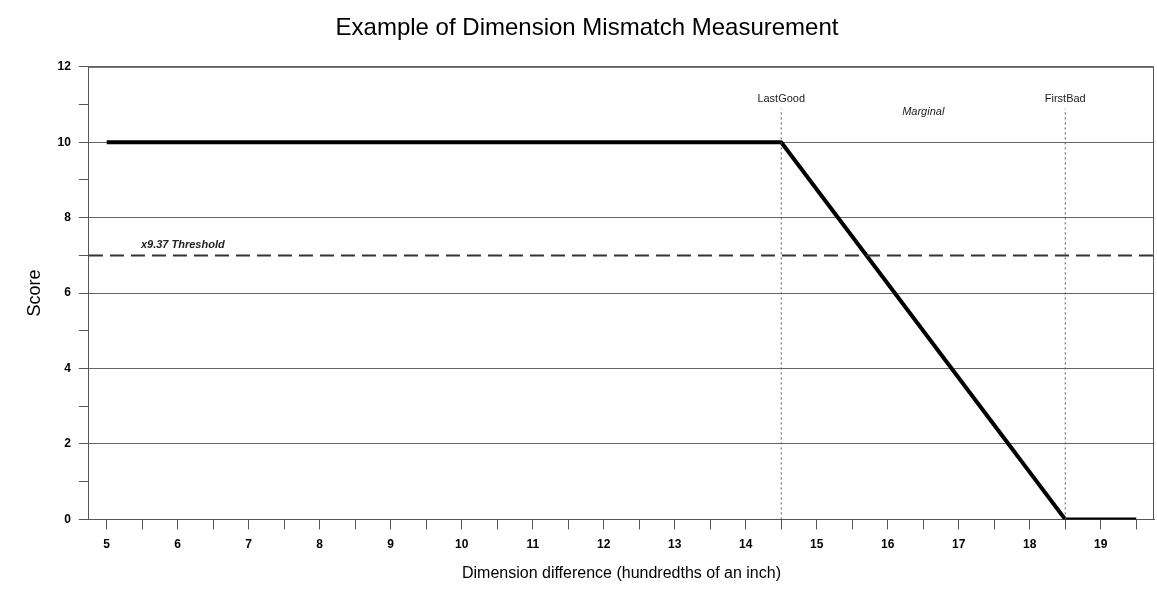 The image size is (1157, 597). I want to click on y-tick-label: 4, so click(68, 367).